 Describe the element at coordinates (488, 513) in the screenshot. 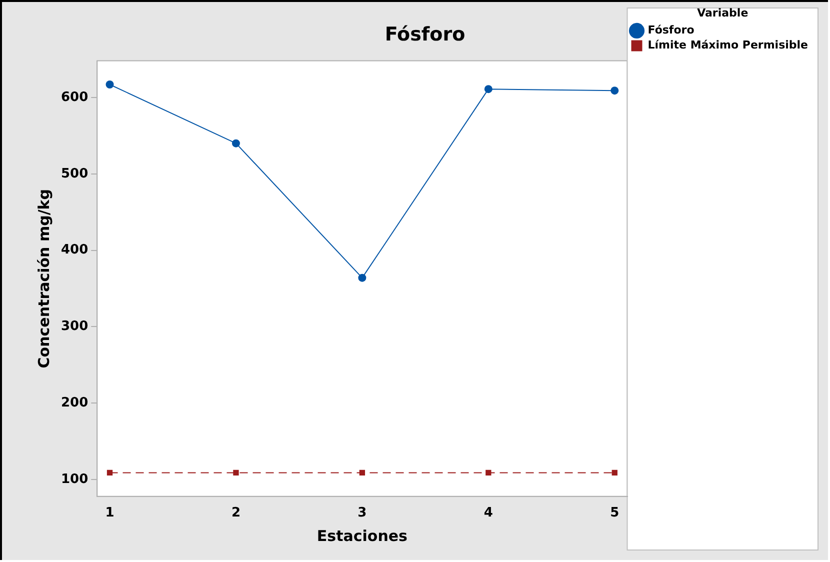

I see `x-tick-label: 4` at that location.